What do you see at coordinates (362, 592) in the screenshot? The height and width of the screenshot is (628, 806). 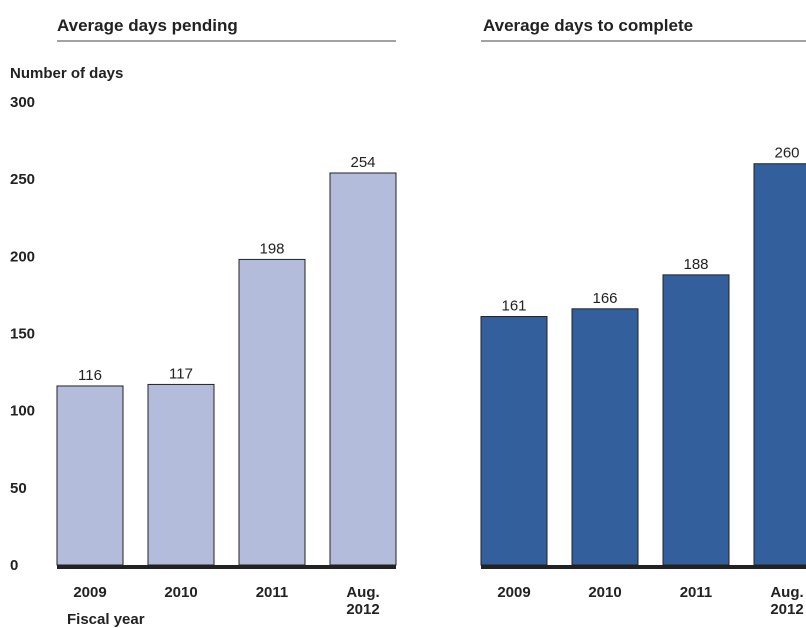 I see `x-tick-label-pending-aug-2012-line1: Aug.` at bounding box center [362, 592].